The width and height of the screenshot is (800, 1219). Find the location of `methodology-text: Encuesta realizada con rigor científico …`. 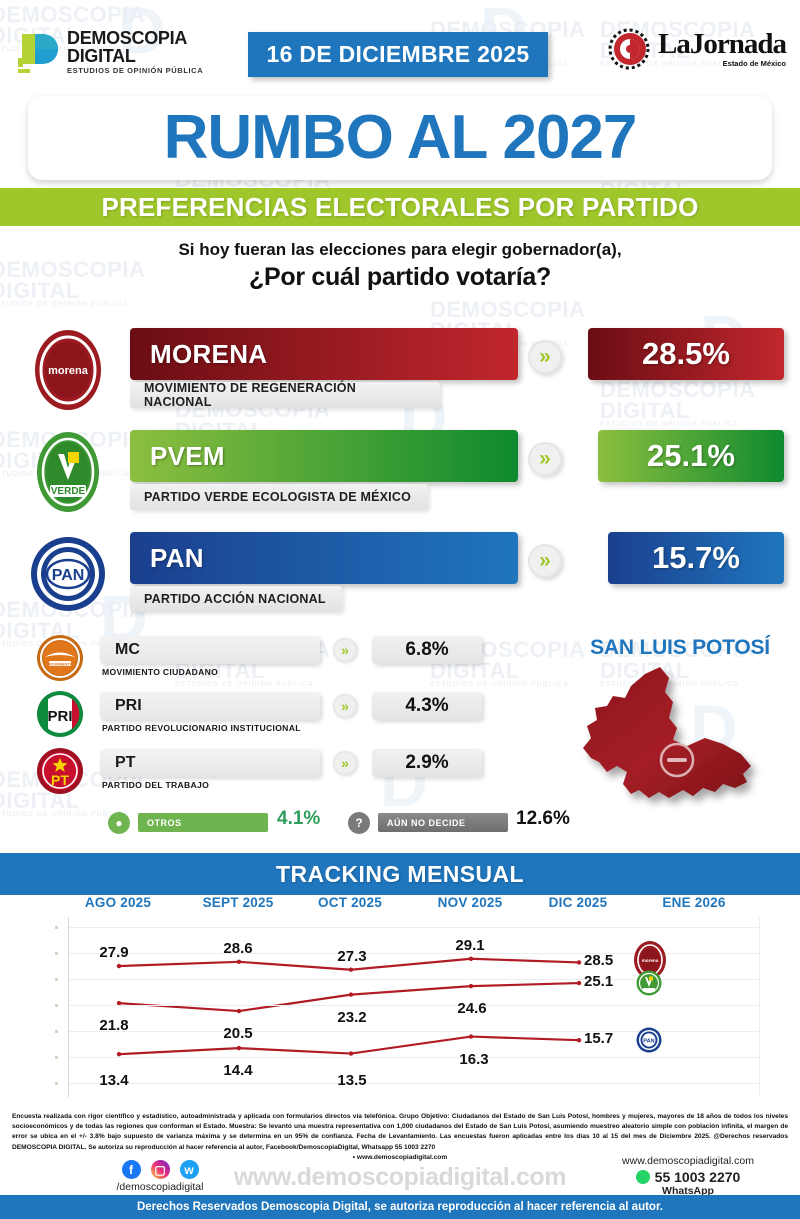

methodology-text: Encuesta realizada con rigor científico … is located at coordinates (400, 1132).